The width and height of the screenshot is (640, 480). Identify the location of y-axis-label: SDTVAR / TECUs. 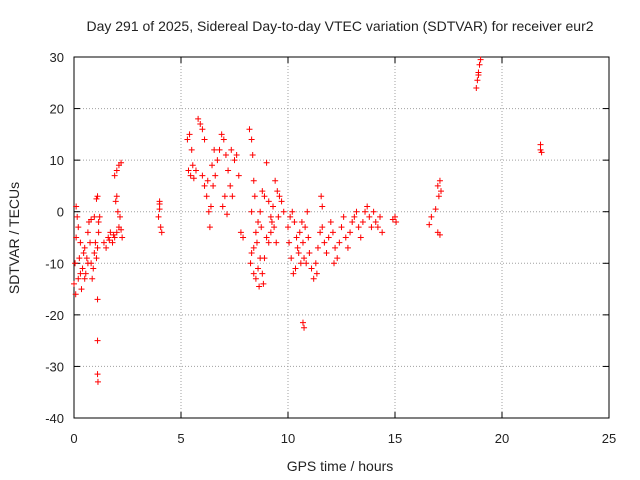
(14, 238).